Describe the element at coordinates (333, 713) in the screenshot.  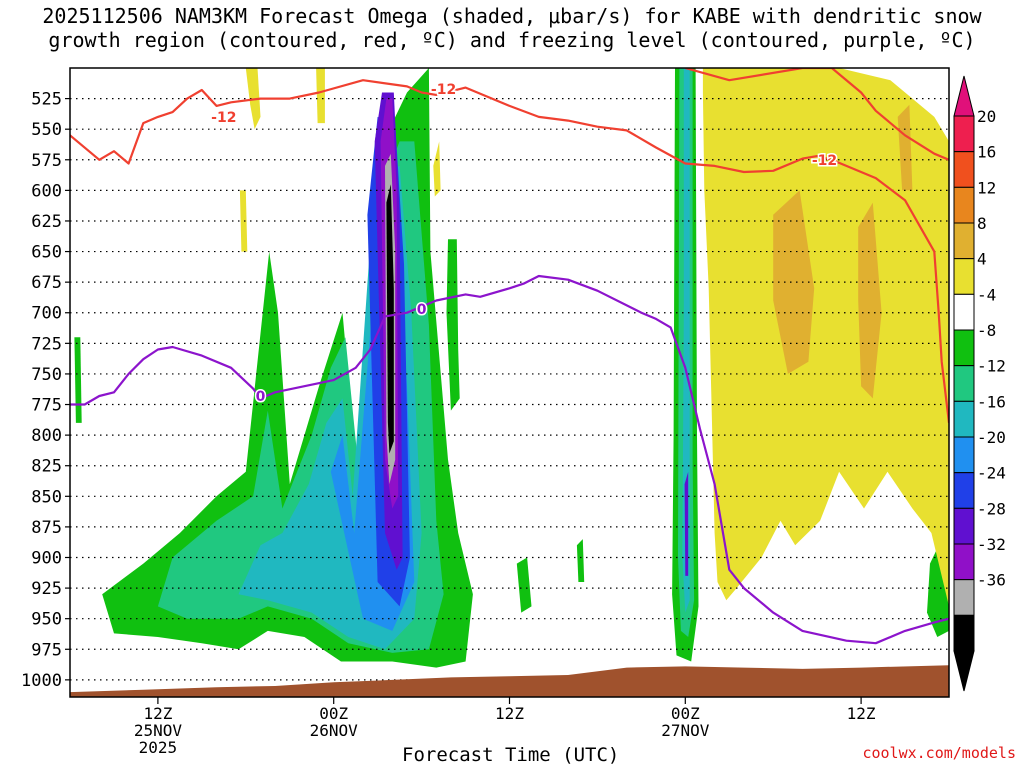
I see `x-tick-label-1: 00Z` at that location.